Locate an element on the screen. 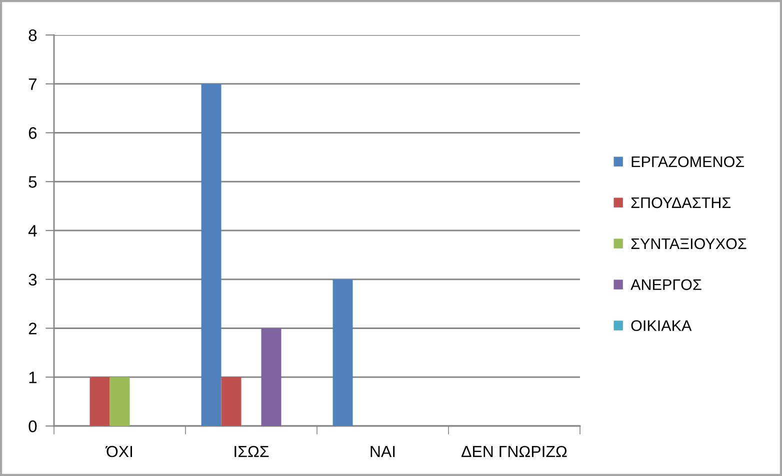 This screenshot has height=476, width=782. legend-label: ΑΝΕΡΓΟΣ is located at coordinates (666, 284).